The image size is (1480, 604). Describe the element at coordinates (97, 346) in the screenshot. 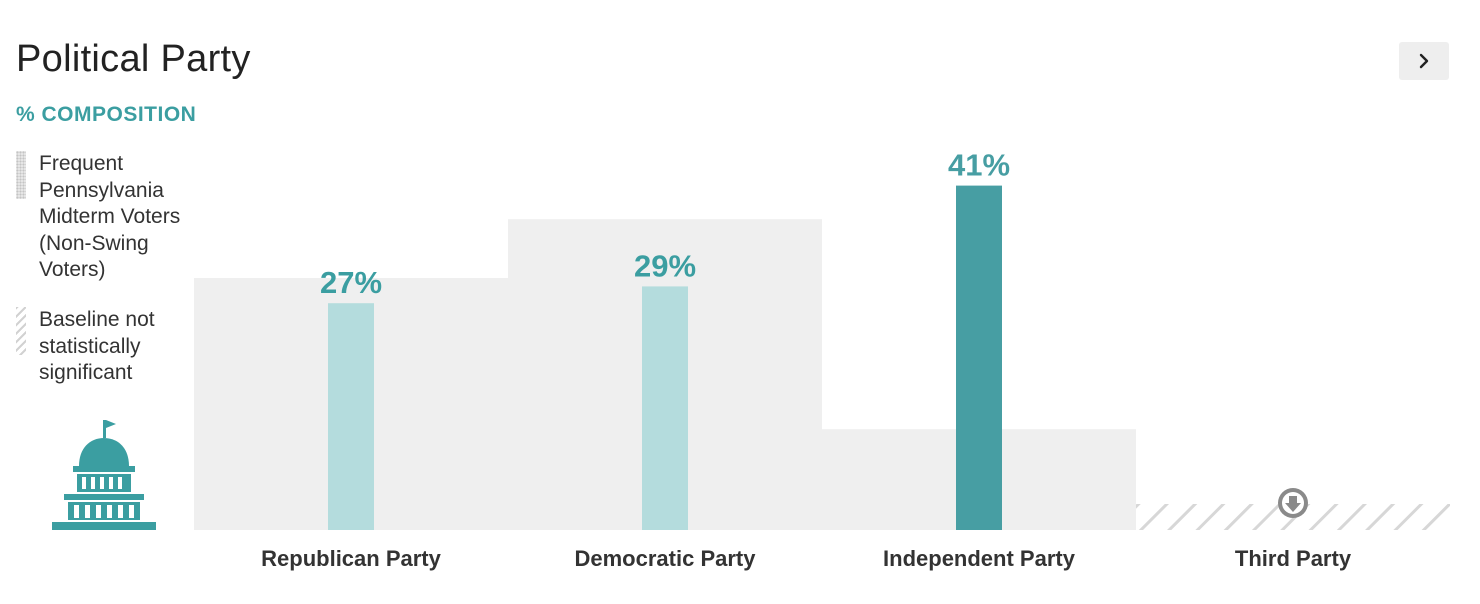

I see `legend-label-not-significant: Baseline not statistically significant` at that location.